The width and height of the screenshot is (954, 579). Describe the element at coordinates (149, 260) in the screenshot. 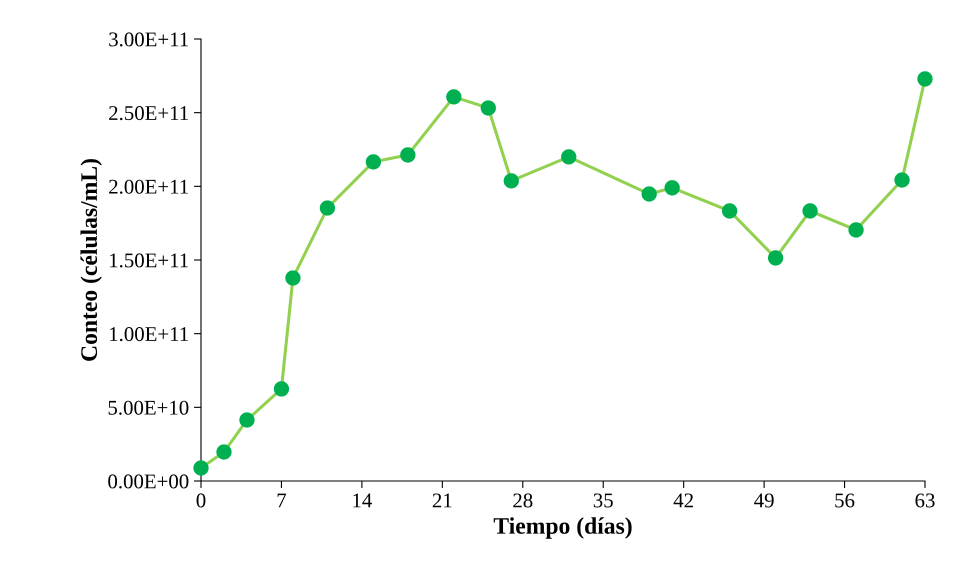

I see `y-tick-label: 1.50E+11` at that location.